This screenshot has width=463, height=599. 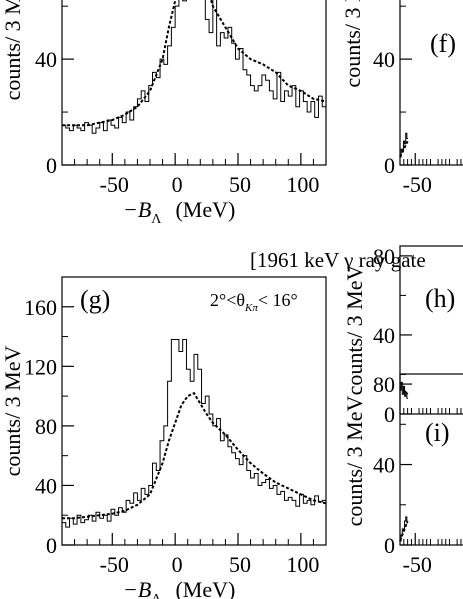 I want to click on panel-i: 0 40 80 -50 counts/ 3 MeV (i), so click(x=402, y=474).